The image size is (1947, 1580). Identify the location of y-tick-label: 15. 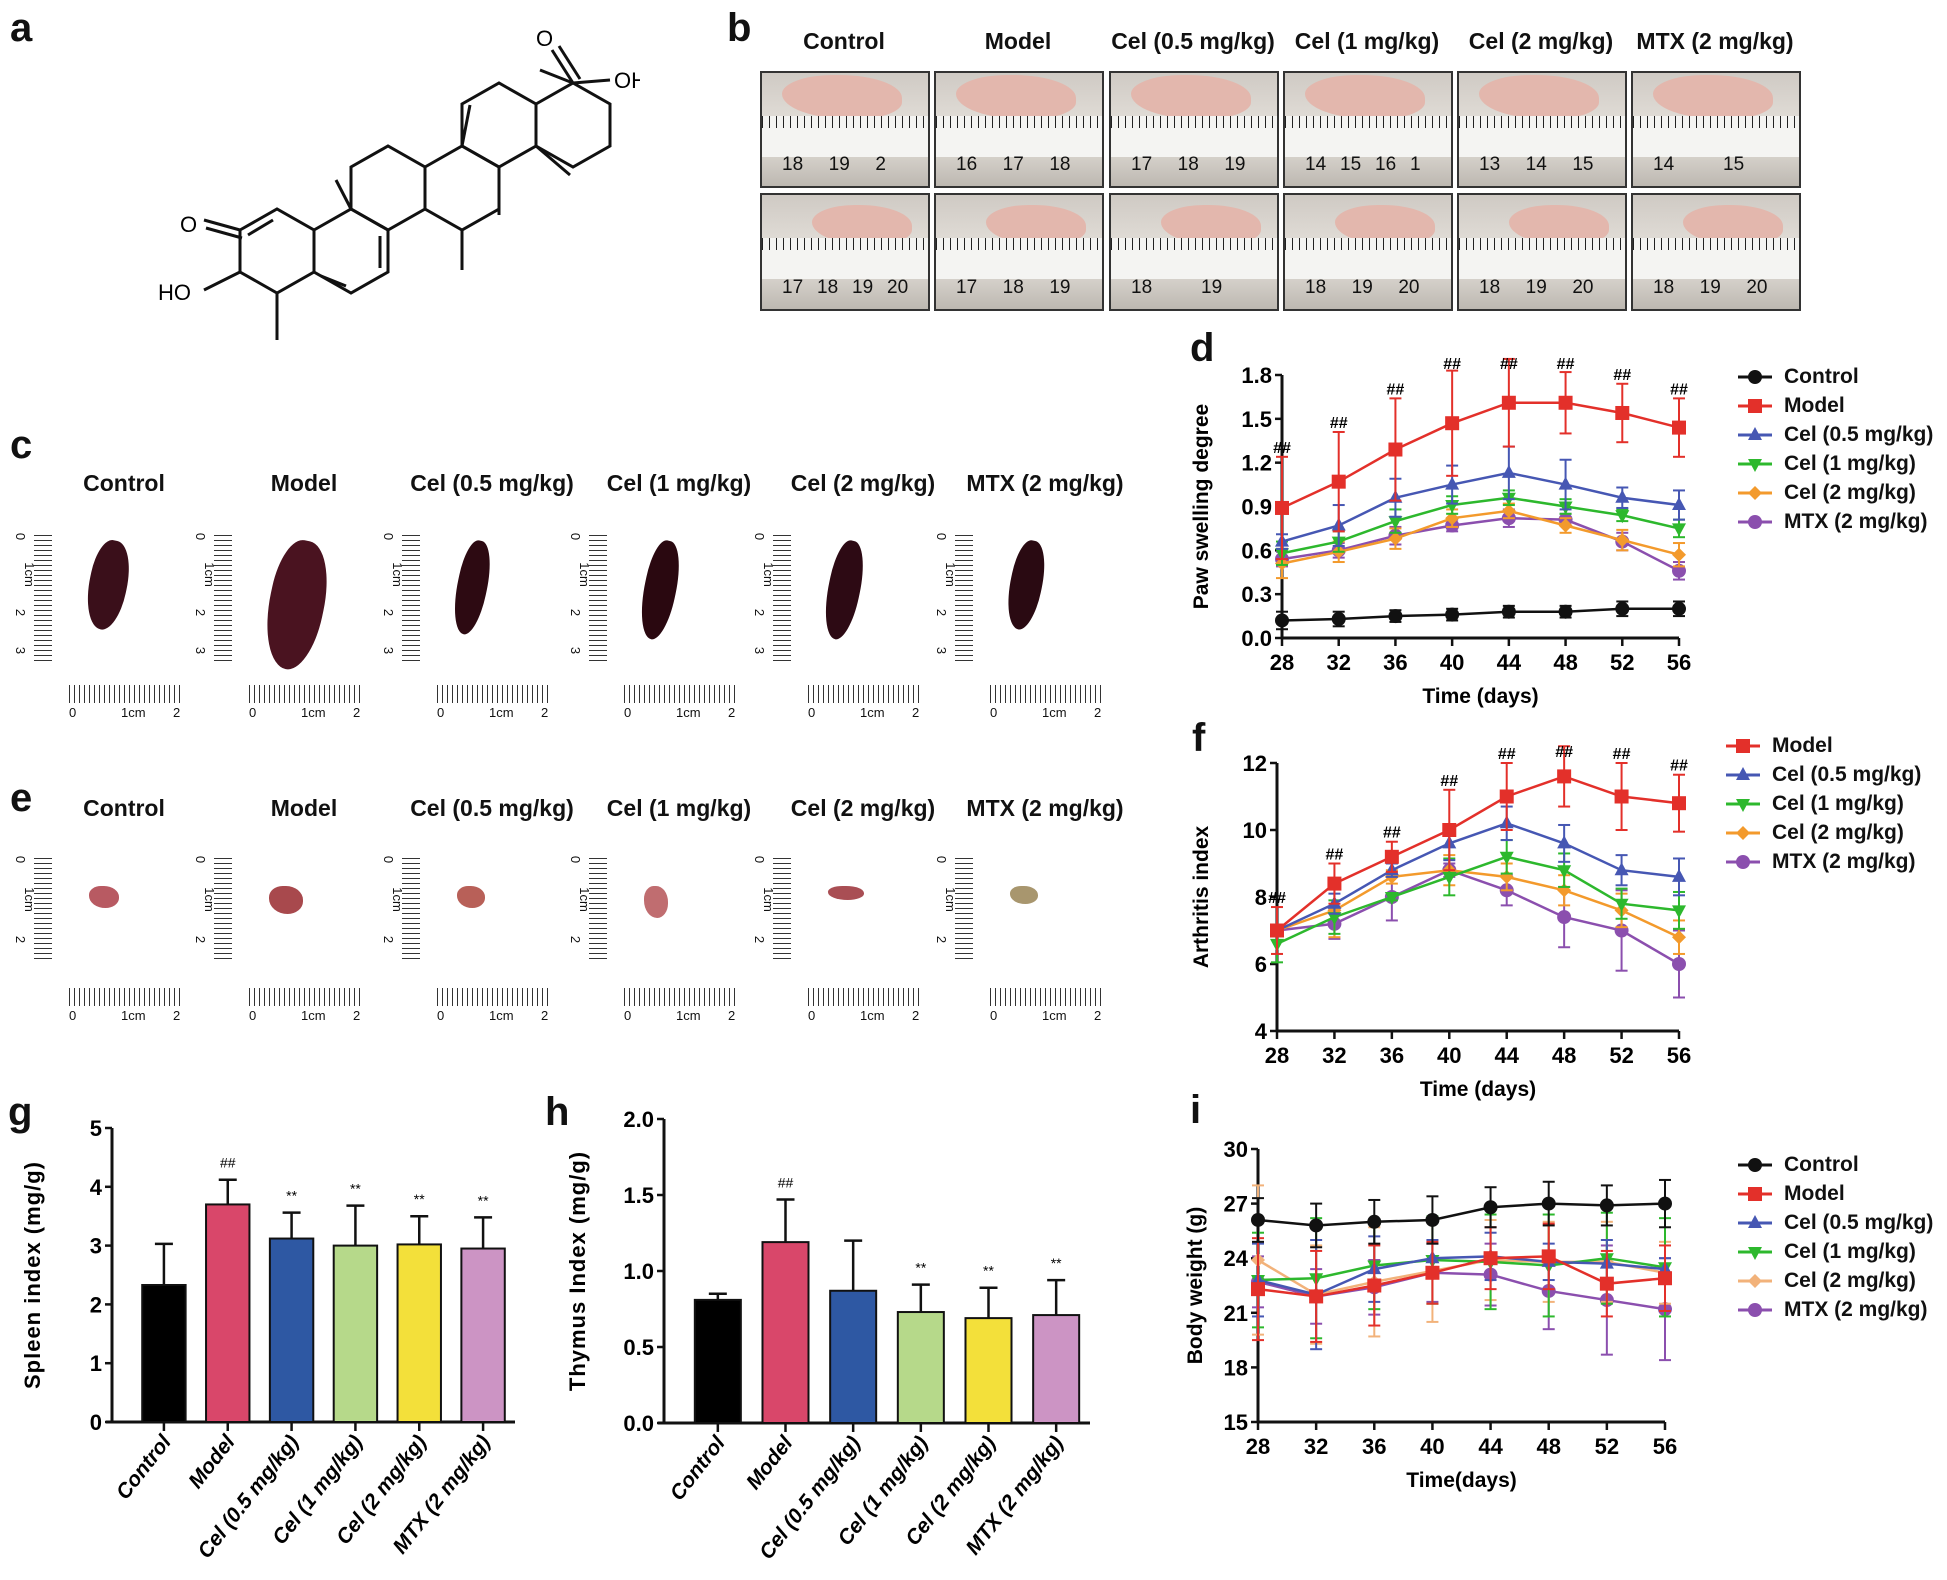
(1236, 1422).